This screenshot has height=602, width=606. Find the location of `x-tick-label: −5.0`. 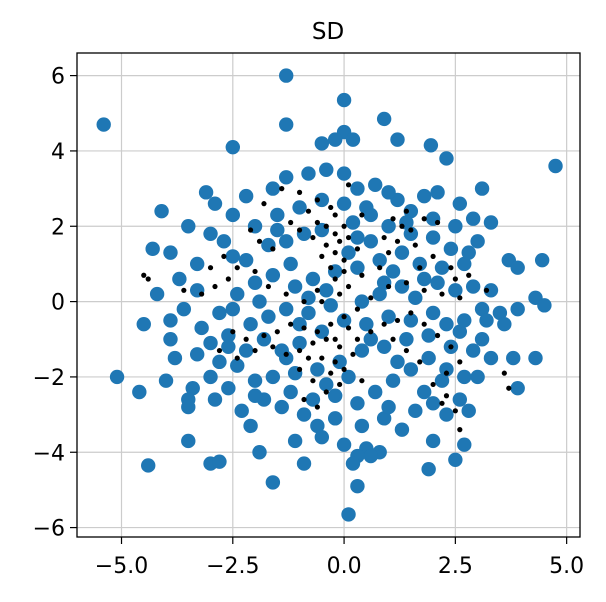

x-tick-label: −5.0 is located at coordinates (121, 566).